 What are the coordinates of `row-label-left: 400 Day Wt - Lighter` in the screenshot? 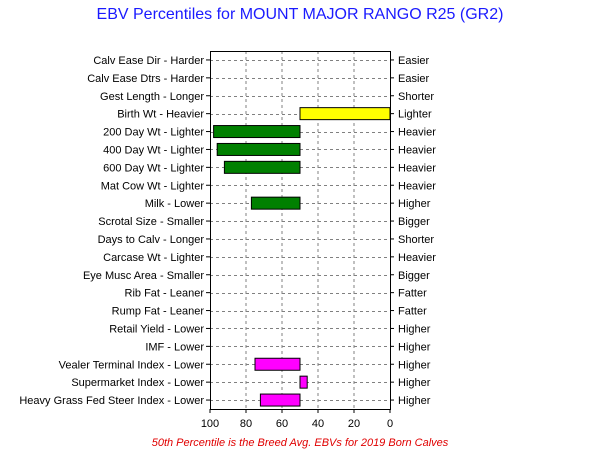 It's located at (153, 150).